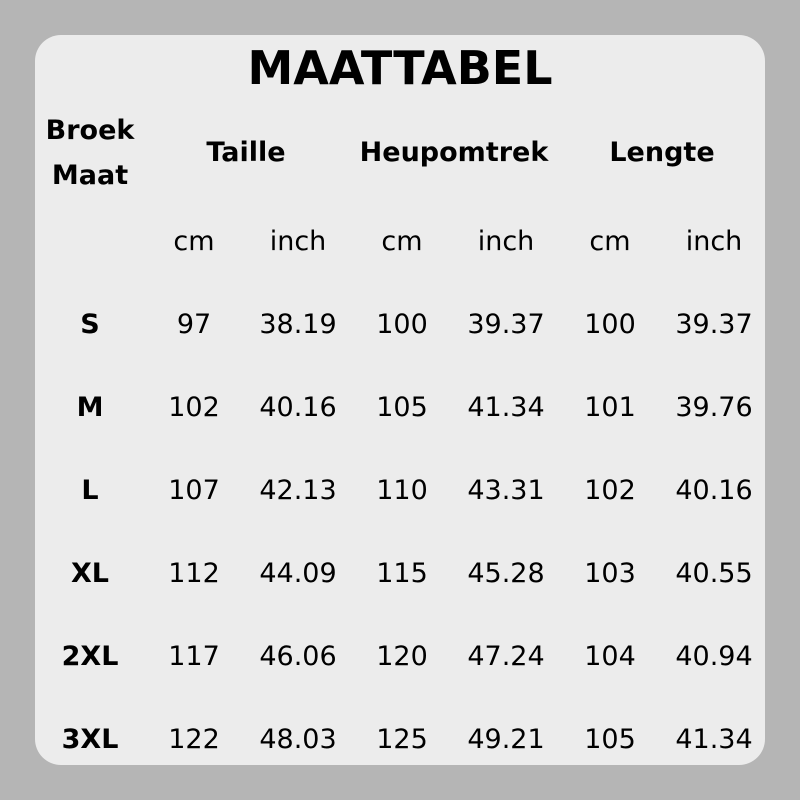 The height and width of the screenshot is (800, 800). I want to click on table-cell: 40.55, so click(714, 573).